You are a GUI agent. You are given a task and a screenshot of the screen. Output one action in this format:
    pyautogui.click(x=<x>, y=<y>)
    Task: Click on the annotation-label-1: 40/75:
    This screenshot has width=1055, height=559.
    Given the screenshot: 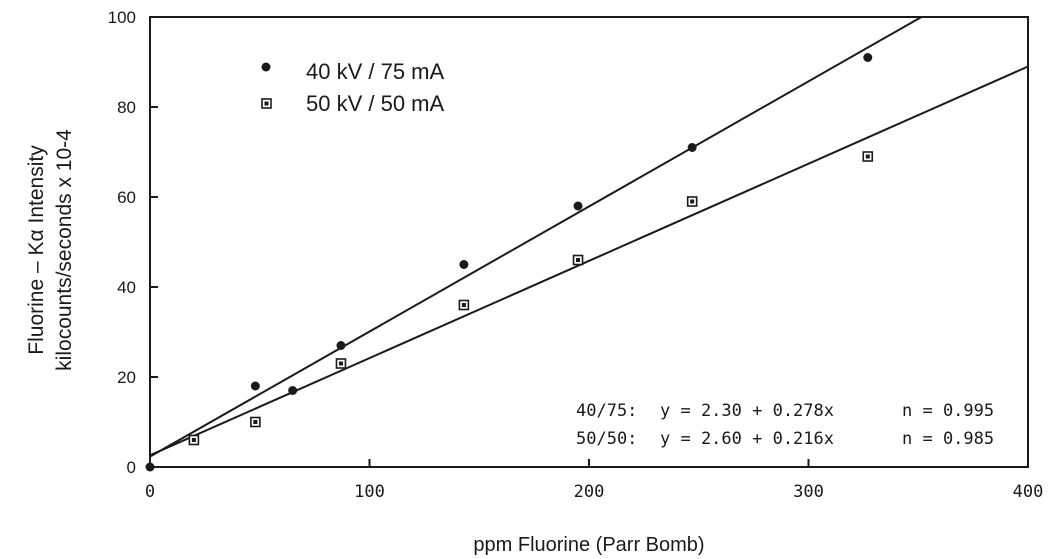 What is the action you would take?
    pyautogui.click(x=606, y=411)
    